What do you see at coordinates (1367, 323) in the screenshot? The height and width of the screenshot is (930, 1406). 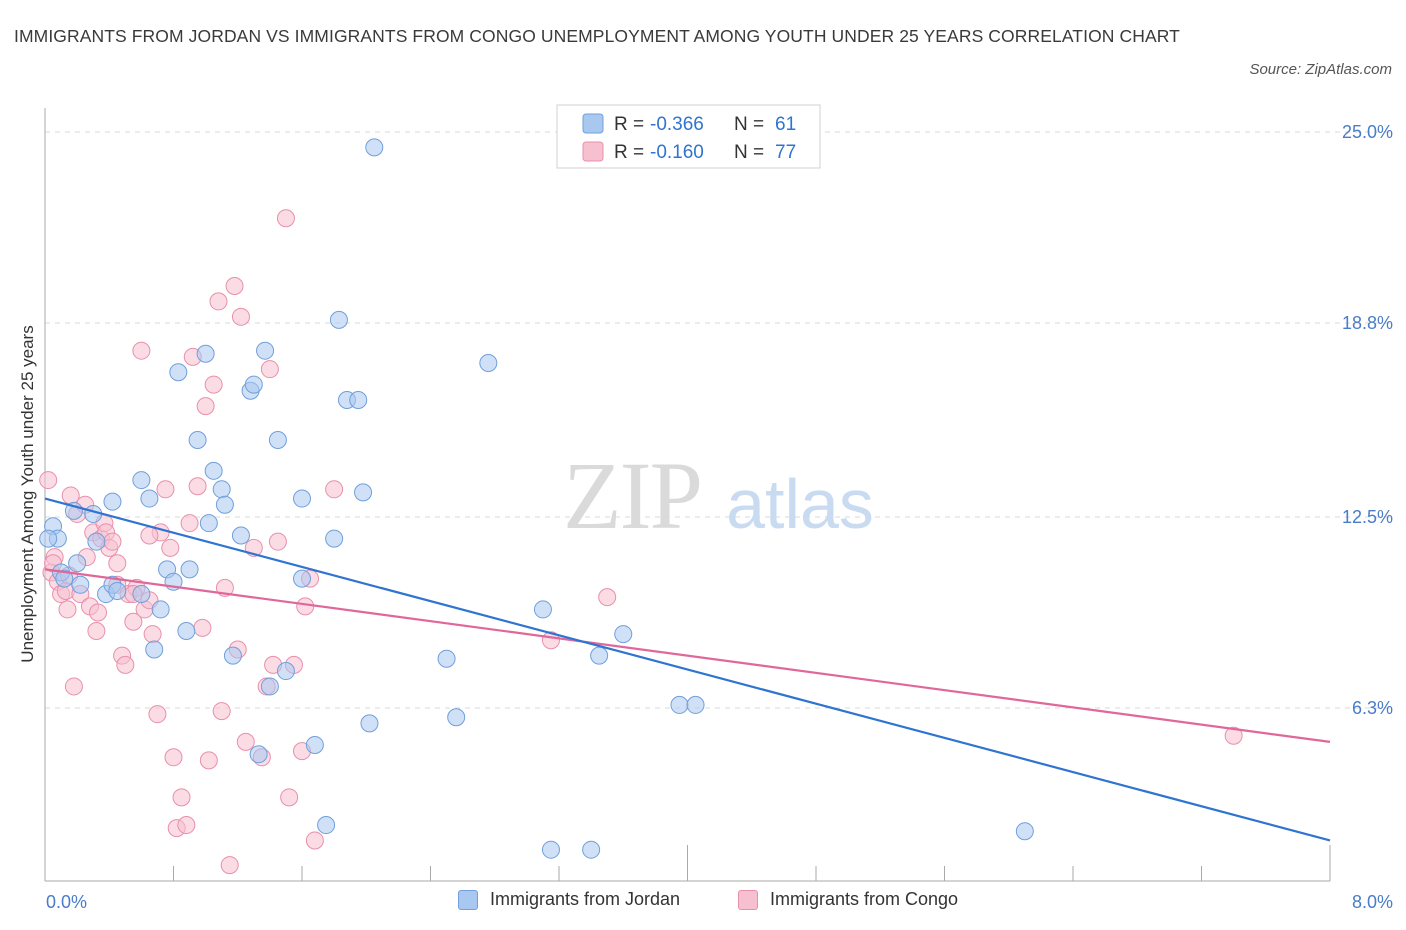 I see `y-tick-label: 18.8%` at bounding box center [1367, 323].